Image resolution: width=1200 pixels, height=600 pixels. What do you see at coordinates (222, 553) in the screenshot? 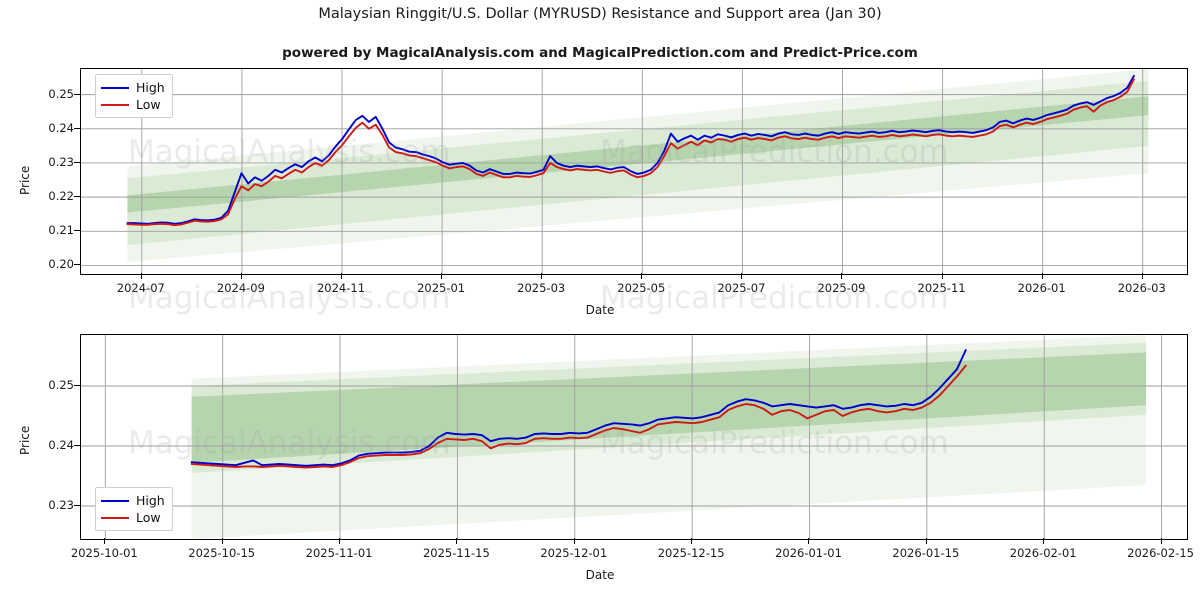
I see `x-tick-label: 2025-10-15` at bounding box center [222, 553].